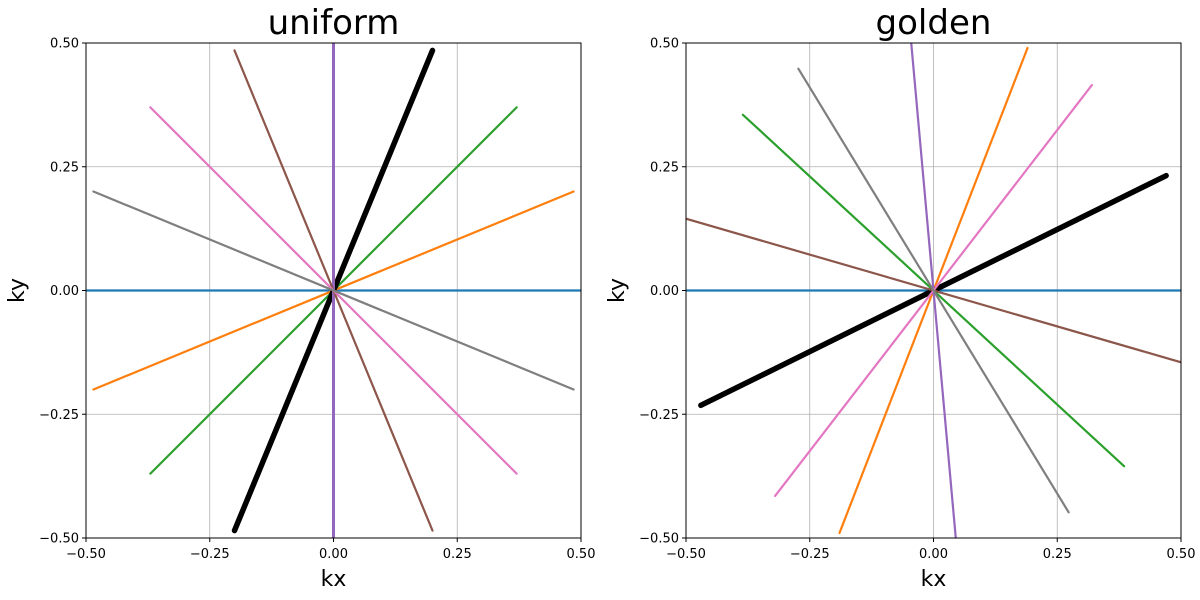  What do you see at coordinates (1181, 554) in the screenshot?
I see `chart-1-x-tick-label-4: 0.50` at bounding box center [1181, 554].